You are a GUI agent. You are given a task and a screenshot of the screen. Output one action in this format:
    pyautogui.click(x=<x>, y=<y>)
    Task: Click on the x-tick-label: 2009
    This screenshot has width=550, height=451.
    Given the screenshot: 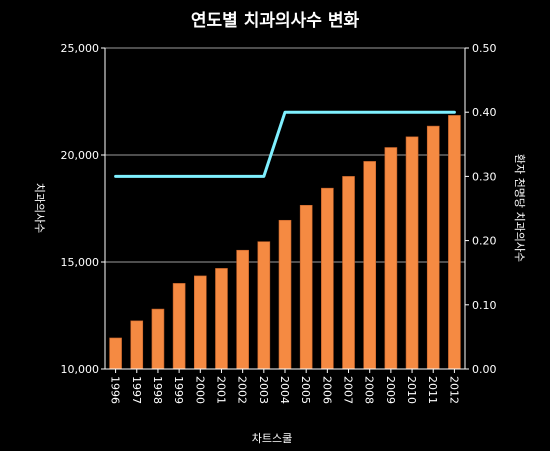 What is the action you would take?
    pyautogui.click(x=390, y=390)
    